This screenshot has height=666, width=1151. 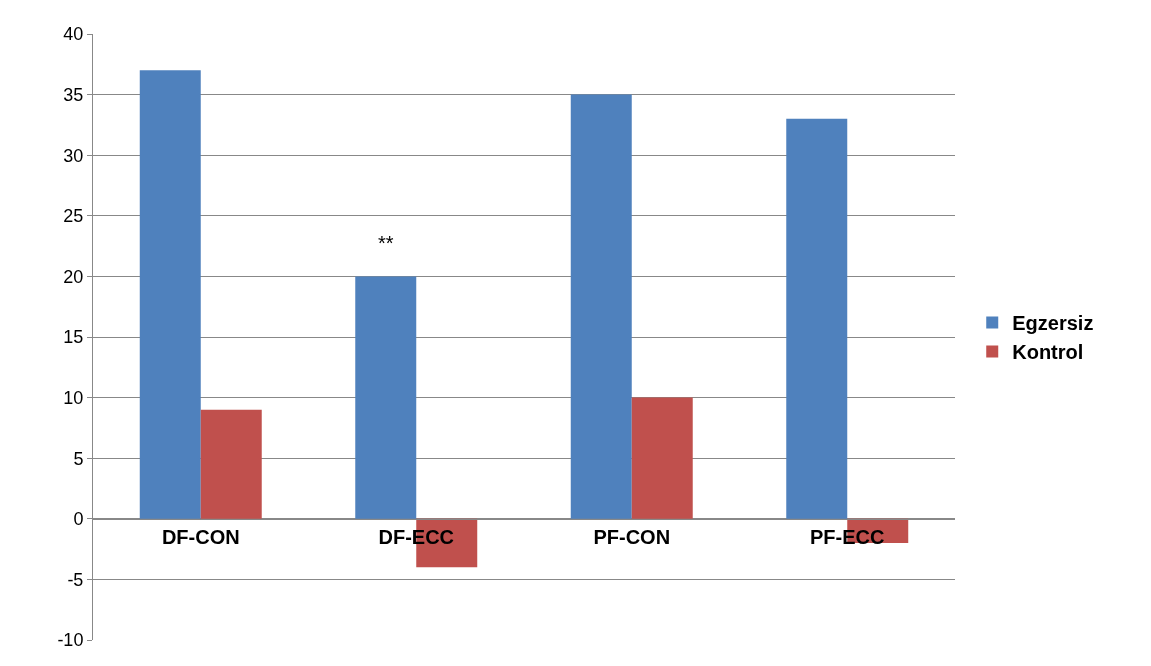 I want to click on y-tick-label: 15, so click(x=73, y=337).